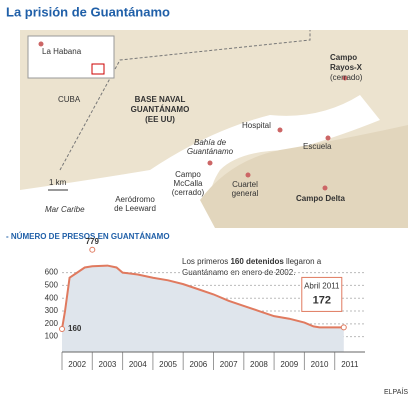  I want to click on y-tick-label: 100, so click(52, 336).